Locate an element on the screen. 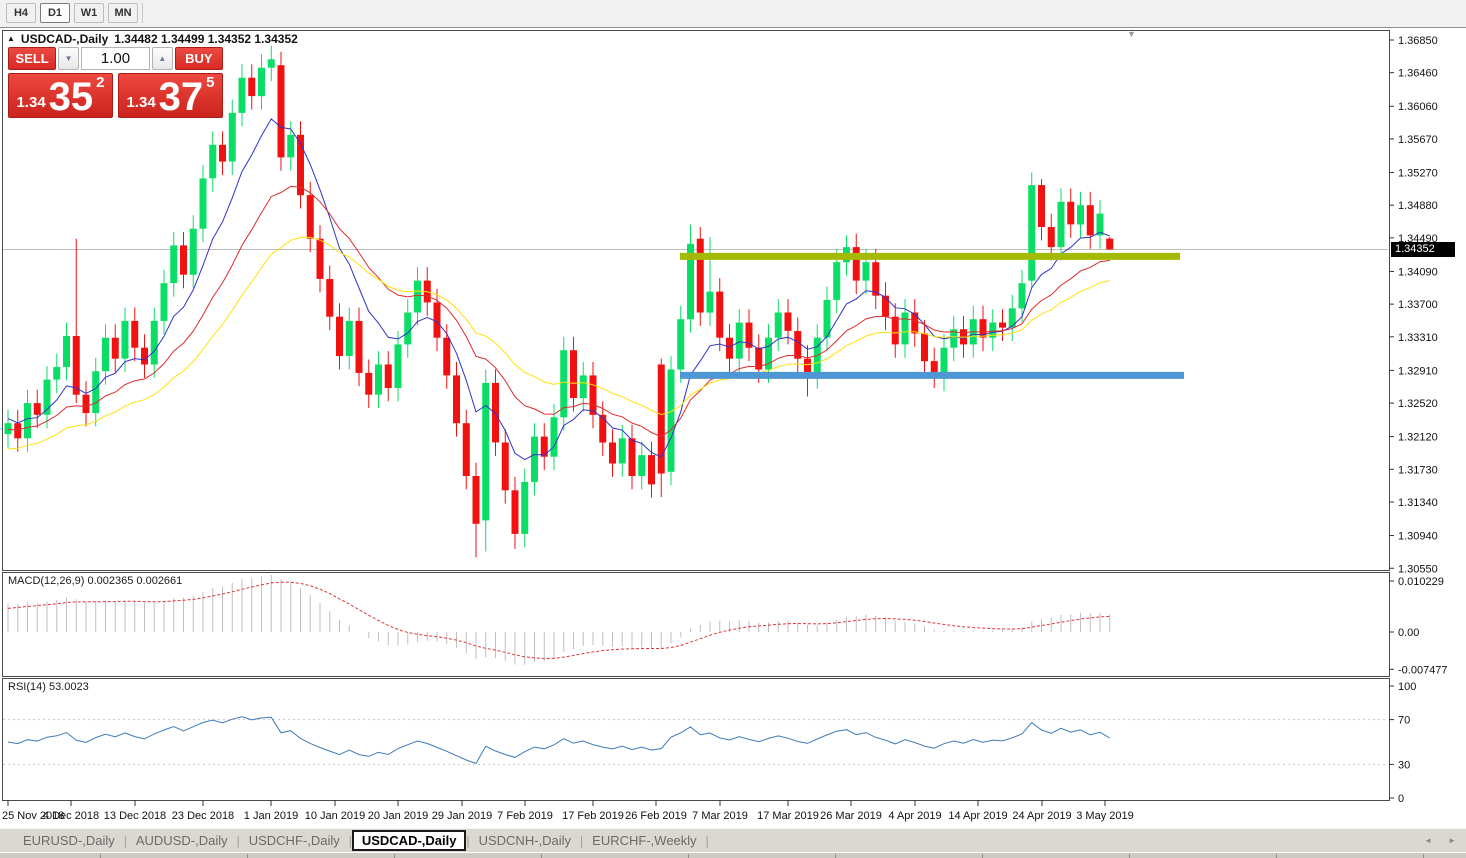 Image resolution: width=1466 pixels, height=858 pixels. sell-price-main: 35 is located at coordinates (71, 97).